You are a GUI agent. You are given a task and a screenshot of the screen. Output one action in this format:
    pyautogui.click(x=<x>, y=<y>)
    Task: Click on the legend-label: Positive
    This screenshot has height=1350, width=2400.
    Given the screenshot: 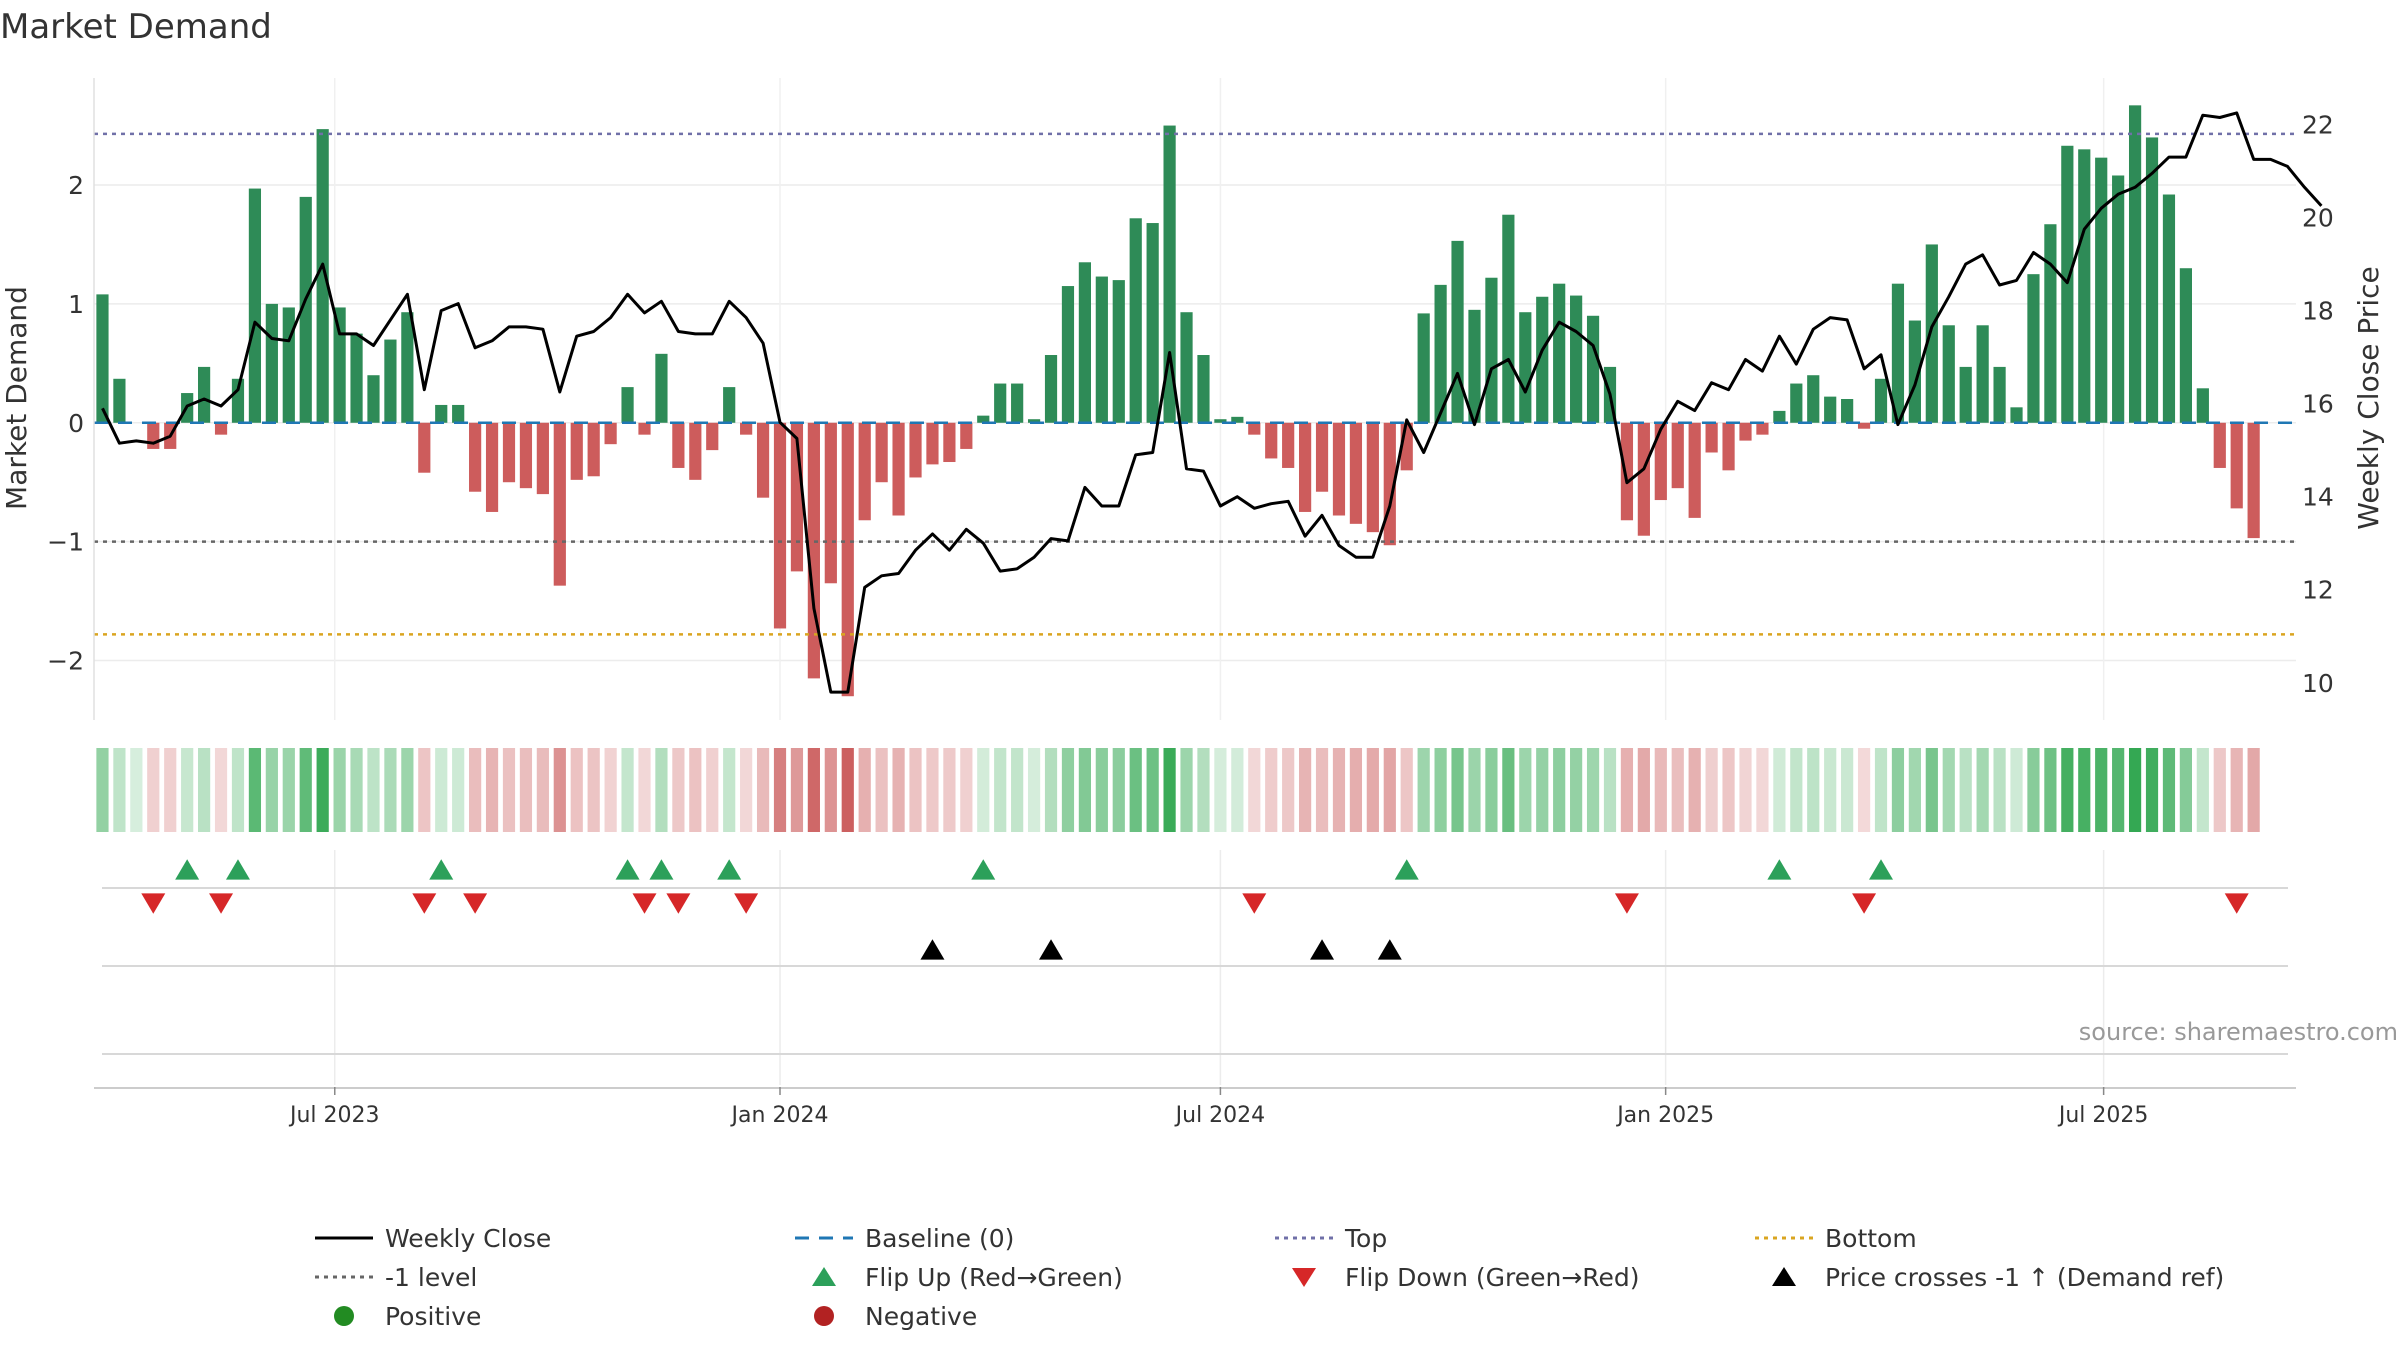 What is the action you would take?
    pyautogui.click(x=433, y=1316)
    